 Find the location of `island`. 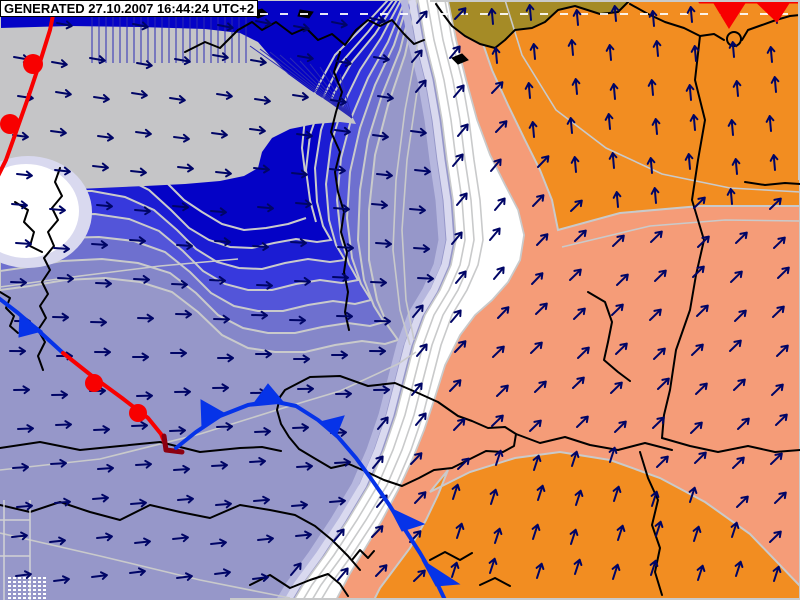

island is located at coordinates (460, 59).